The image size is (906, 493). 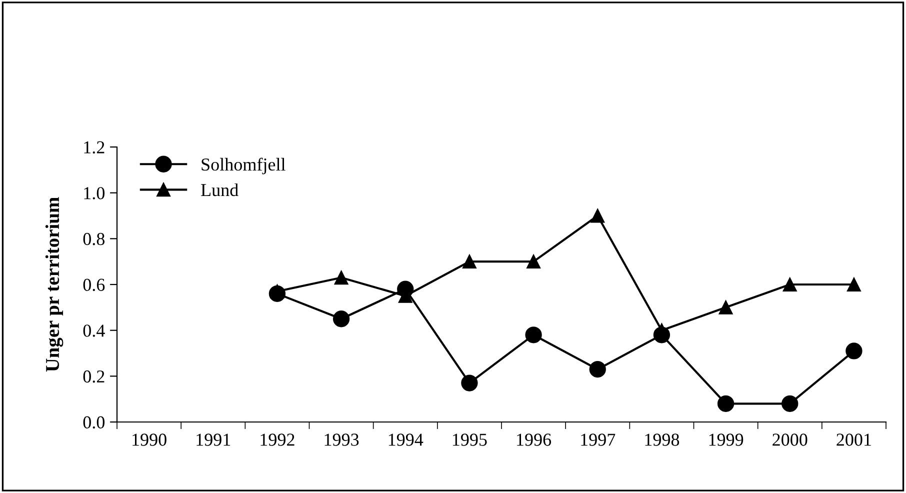 I want to click on x-tick-label: 1990, so click(x=149, y=440).